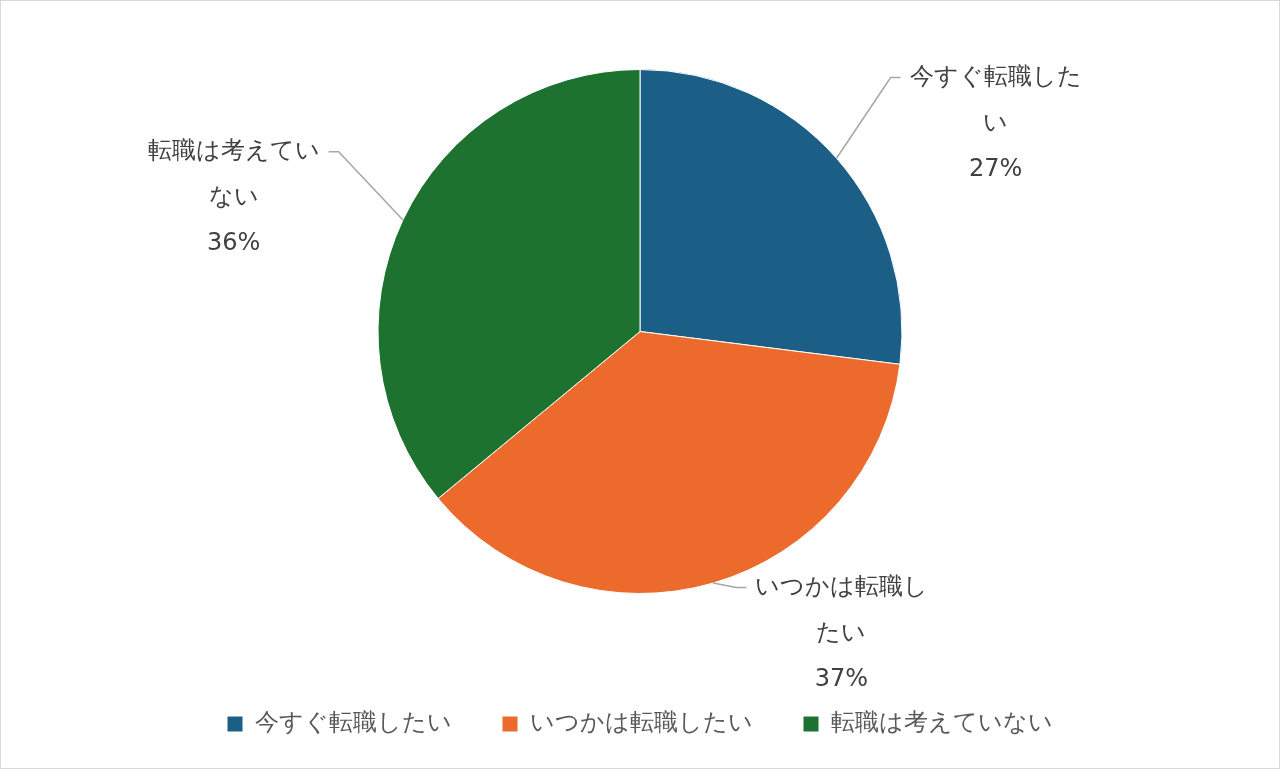 This screenshot has height=769, width=1280. What do you see at coordinates (841, 608) in the screenshot?
I see `slice-label: いつかは転職したい` at bounding box center [841, 608].